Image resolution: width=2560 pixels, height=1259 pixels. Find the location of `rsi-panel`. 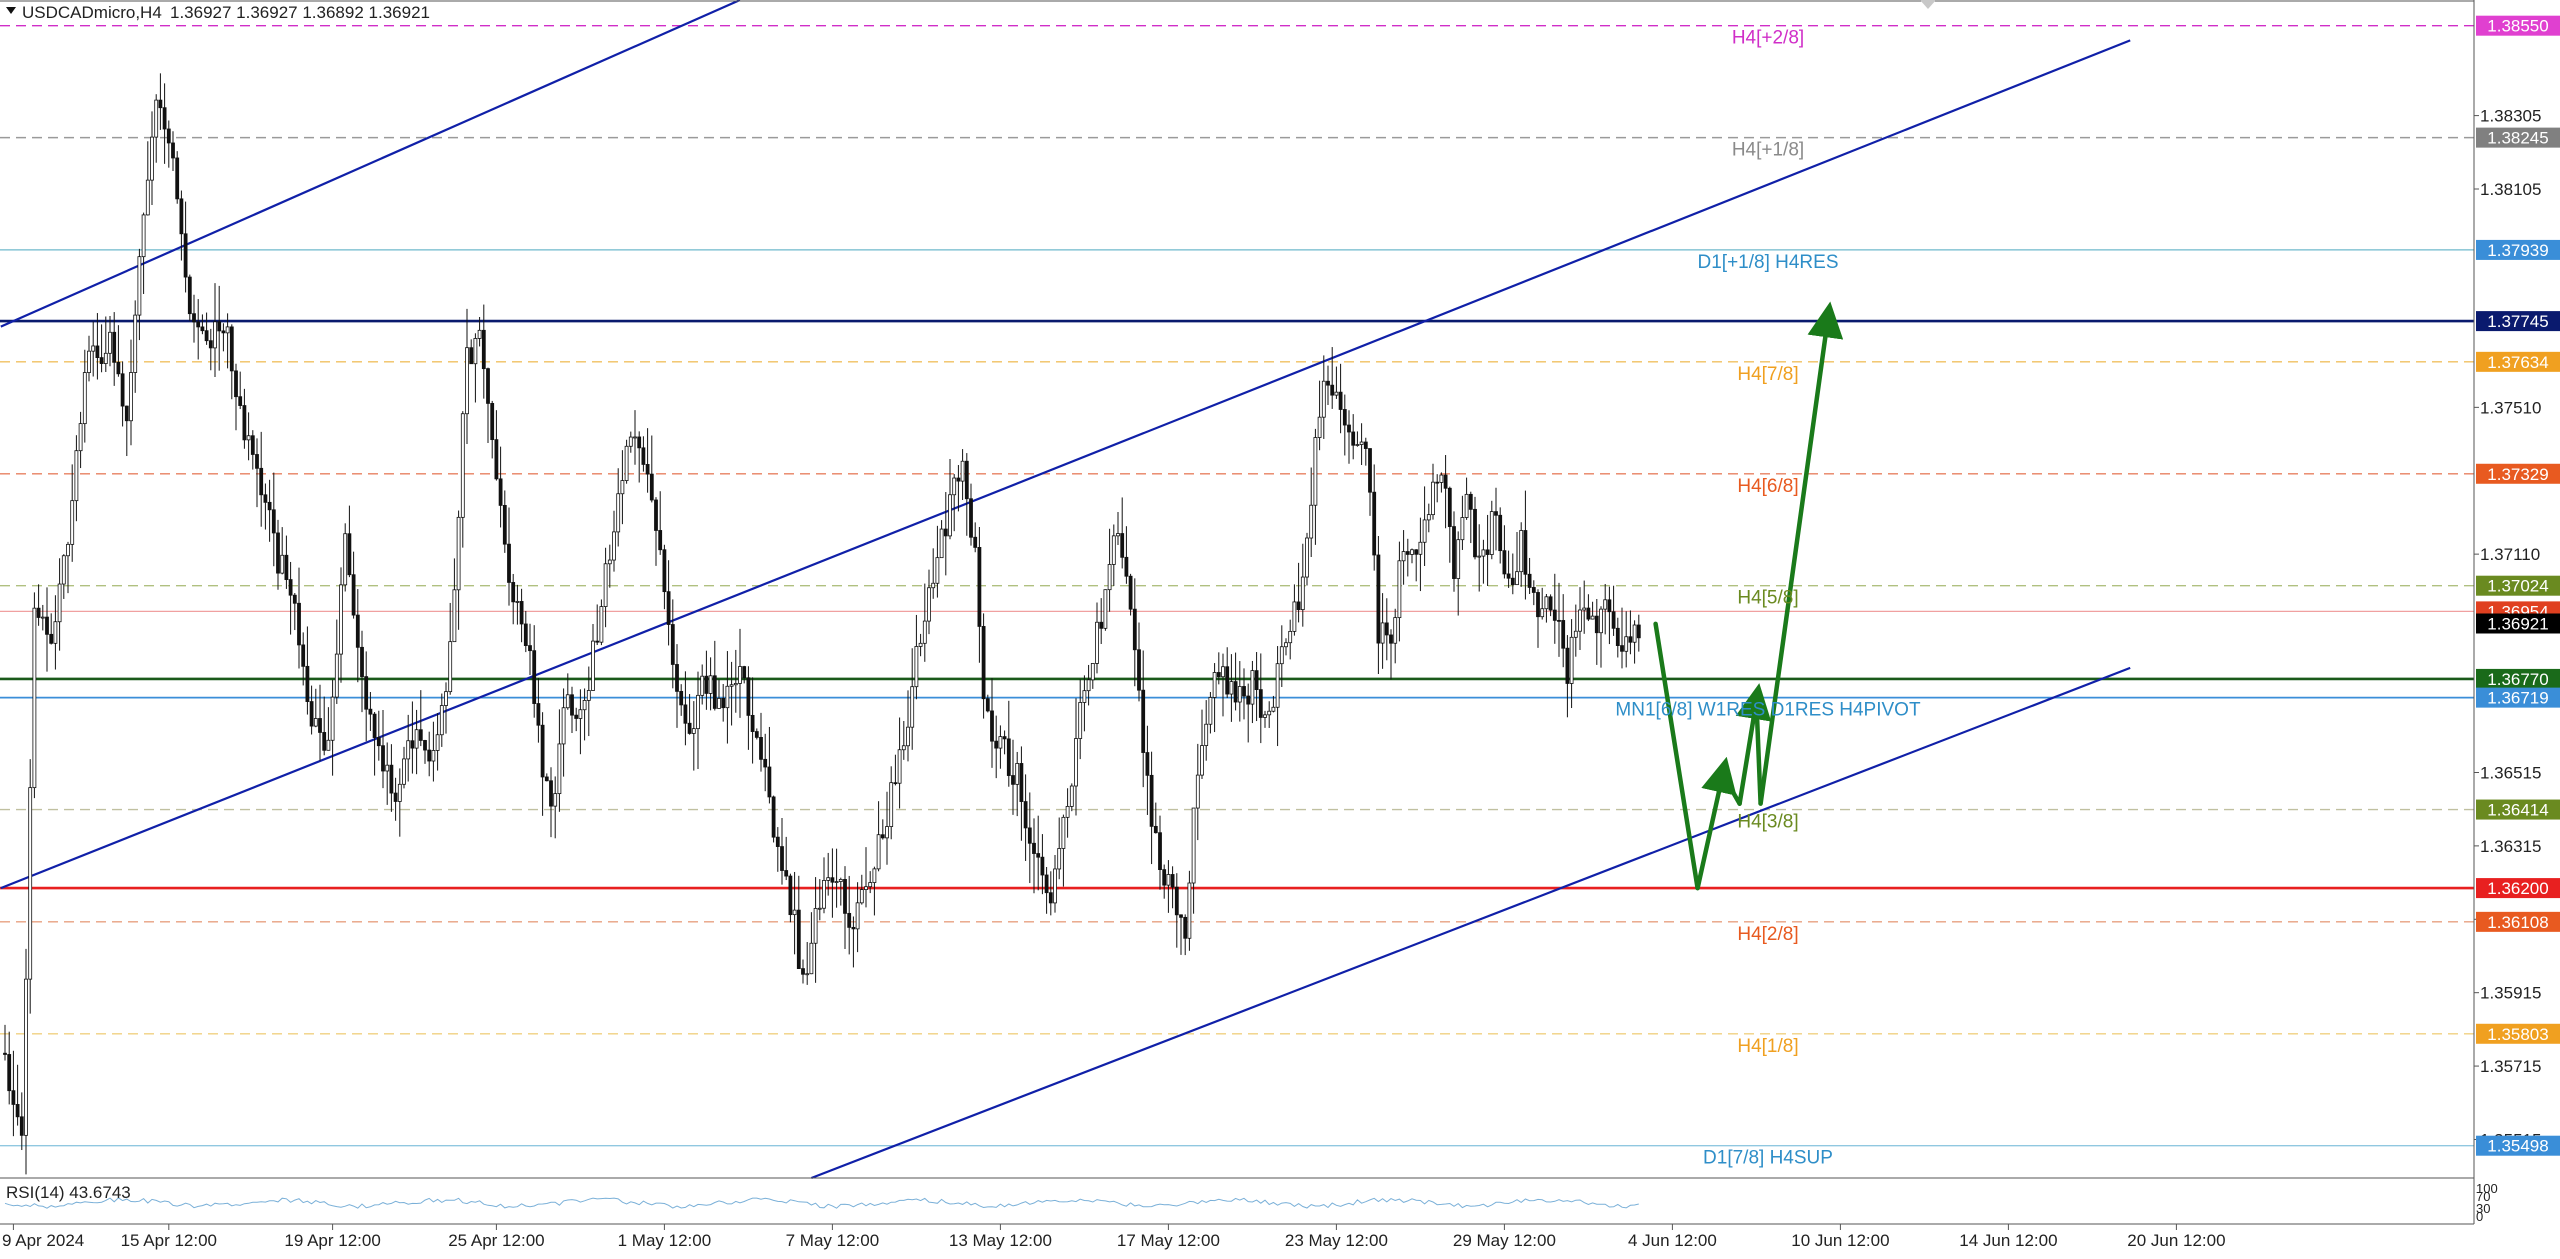

rsi-panel is located at coordinates (821, 1203).